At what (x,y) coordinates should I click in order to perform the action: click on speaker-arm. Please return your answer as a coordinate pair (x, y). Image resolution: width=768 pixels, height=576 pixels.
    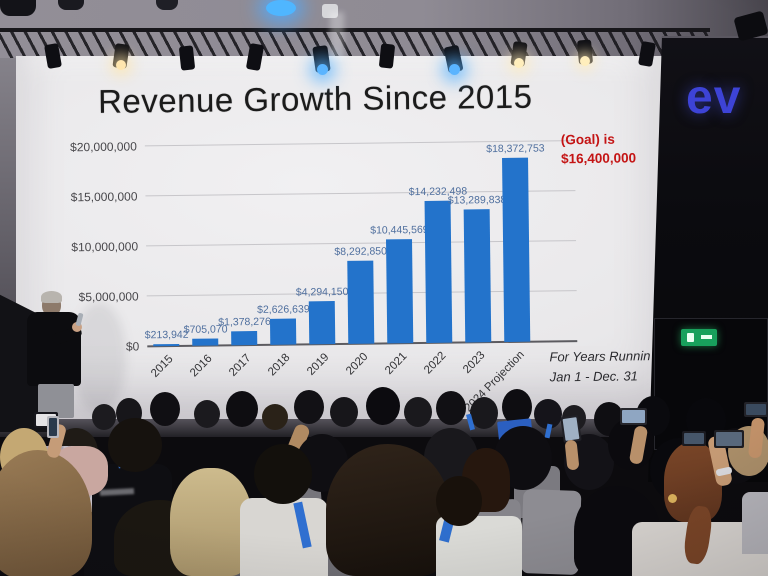
    Looking at the image, I should click on (67, 335).